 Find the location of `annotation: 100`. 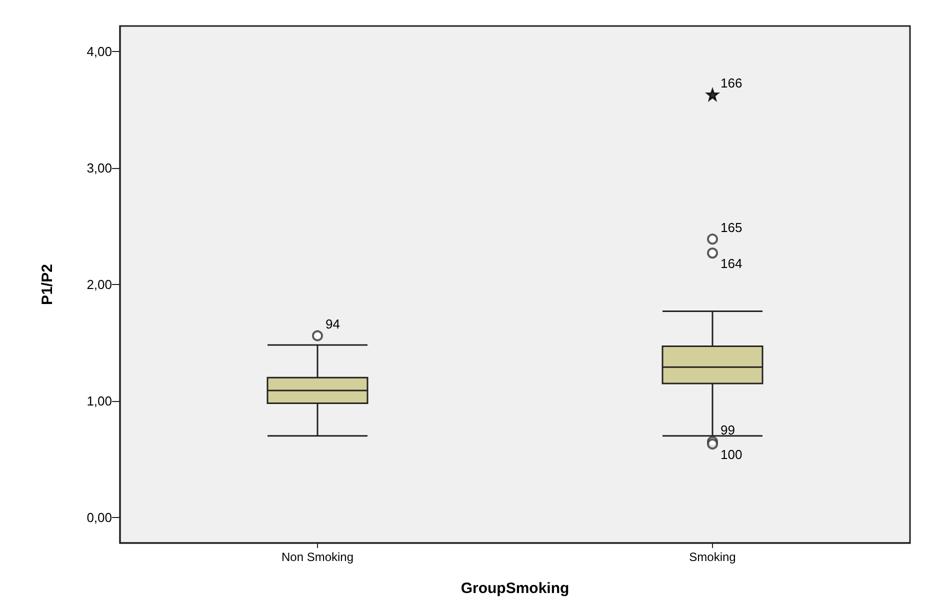

annotation: 100 is located at coordinates (731, 454).